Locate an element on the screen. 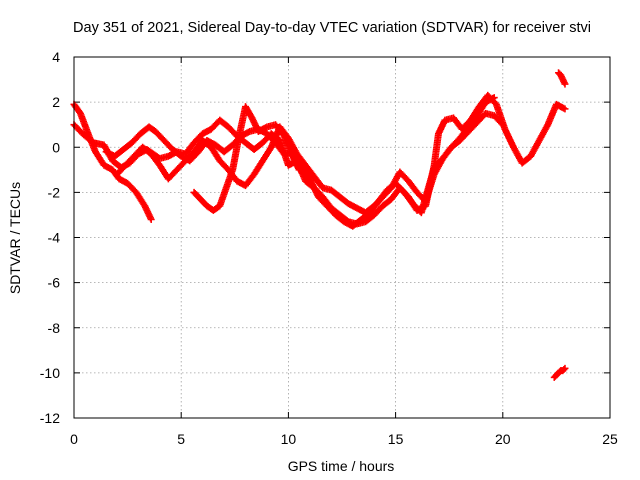 This screenshot has width=640, height=480. y-tick-label: -2 is located at coordinates (54, 192).